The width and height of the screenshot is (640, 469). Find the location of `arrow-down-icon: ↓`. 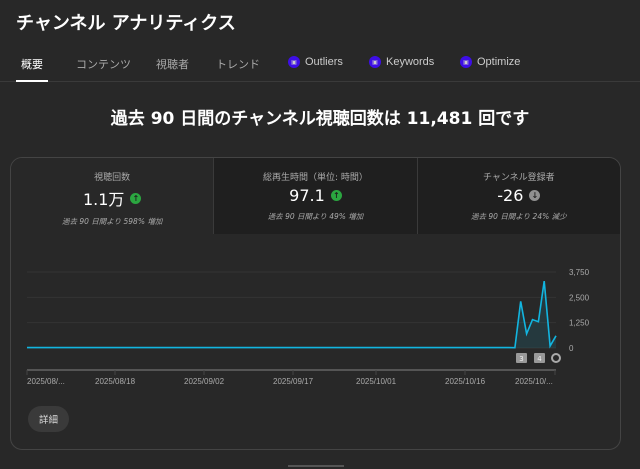

arrow-down-icon: ↓ is located at coordinates (535, 195).